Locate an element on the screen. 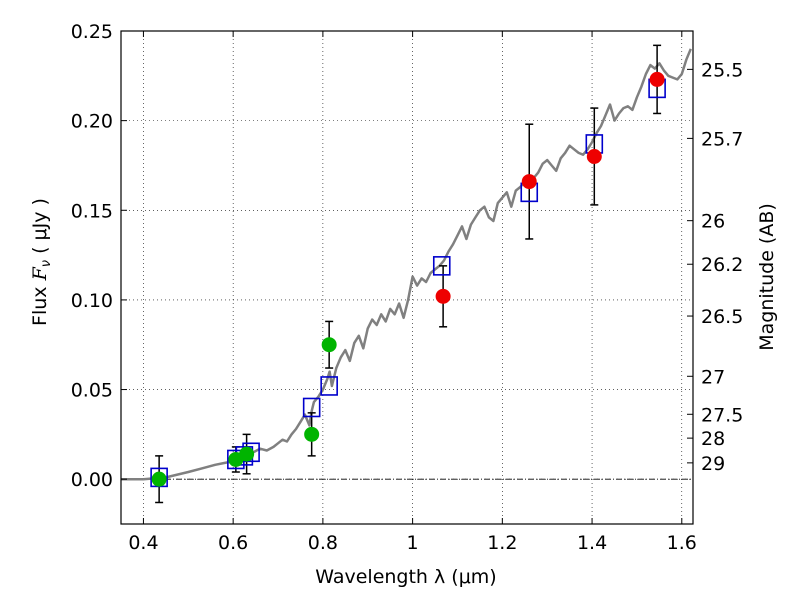 This screenshot has width=800, height=600. y-axis-label-prefix: Flux is located at coordinates (40, 303).